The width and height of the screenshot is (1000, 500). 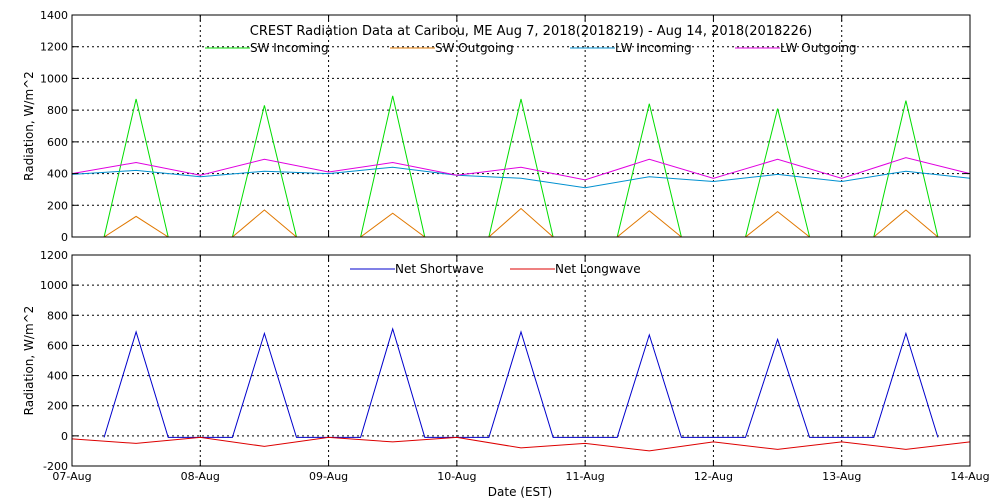 What do you see at coordinates (818, 48) in the screenshot?
I see `legend-label-lw-outgoing: LW Outgoing` at bounding box center [818, 48].